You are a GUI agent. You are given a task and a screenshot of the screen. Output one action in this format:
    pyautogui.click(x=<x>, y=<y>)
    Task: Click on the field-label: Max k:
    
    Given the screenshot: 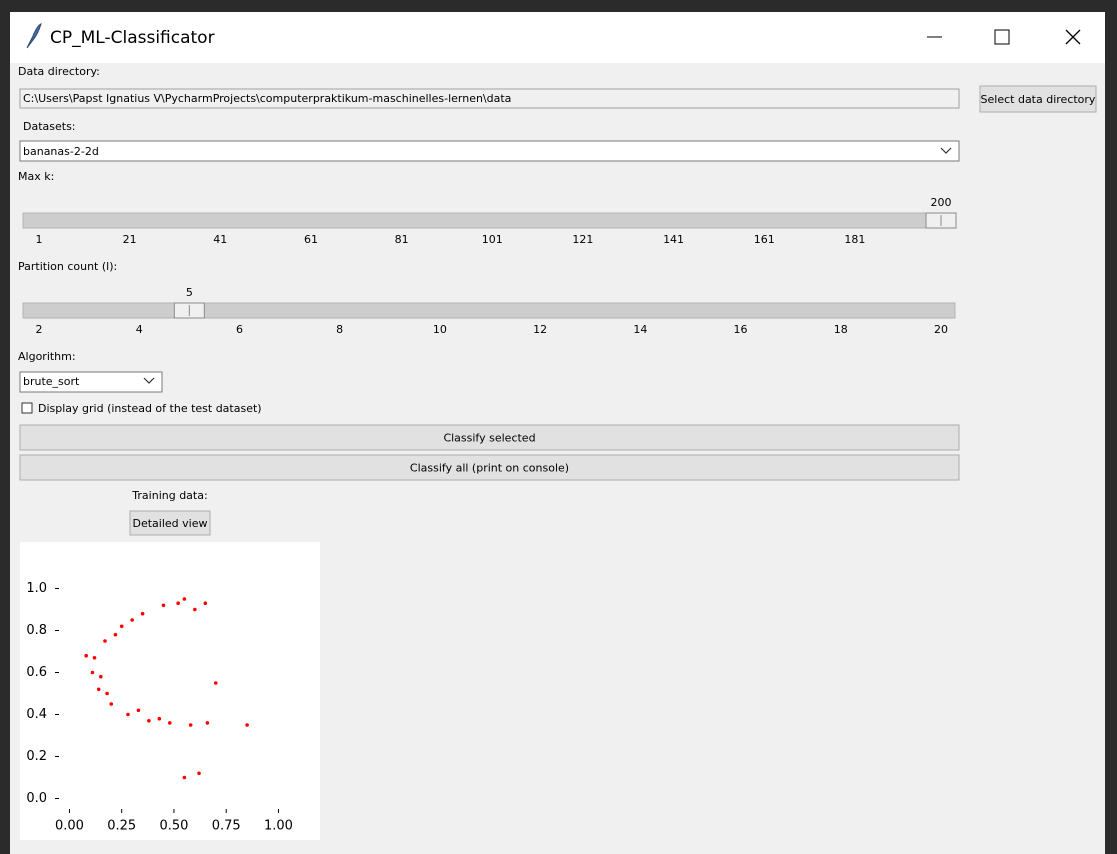 What is the action you would take?
    pyautogui.click(x=36, y=176)
    